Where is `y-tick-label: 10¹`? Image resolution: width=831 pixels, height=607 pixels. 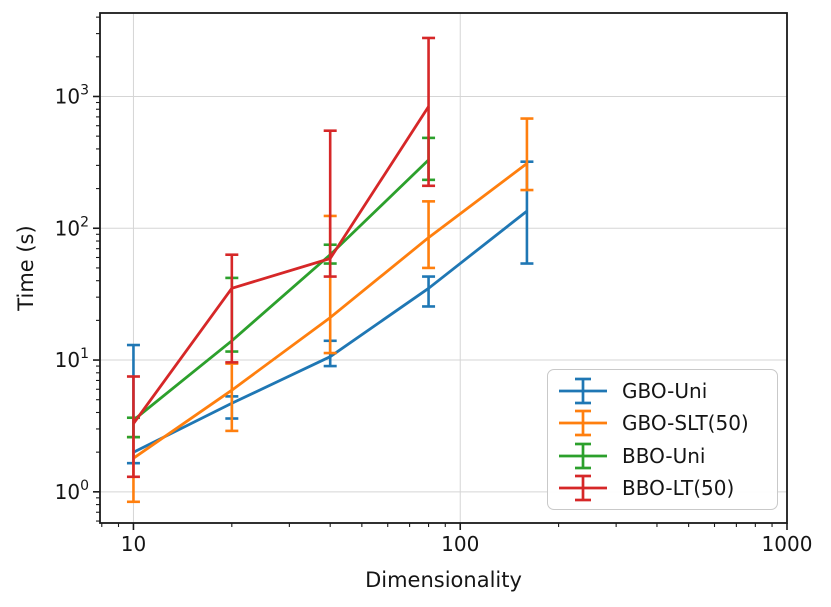 y-tick-label: 10¹ is located at coordinates (72, 359).